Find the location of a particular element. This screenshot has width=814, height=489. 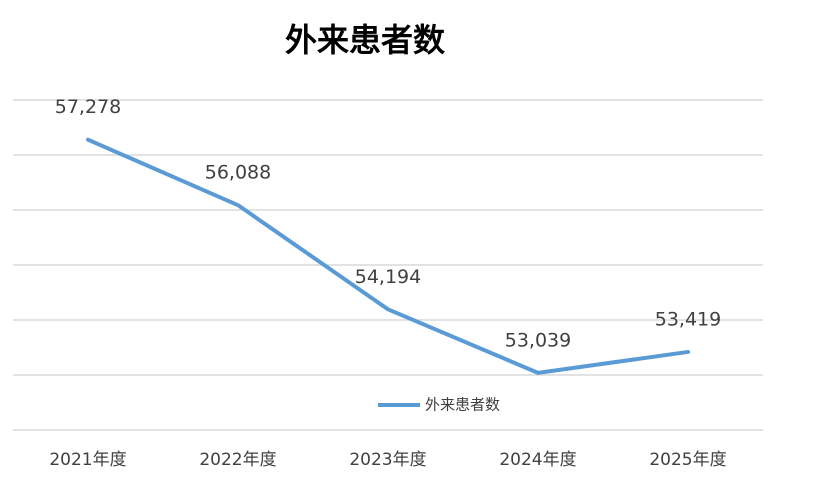

x-tick-label: 2021年度 is located at coordinates (87, 460).